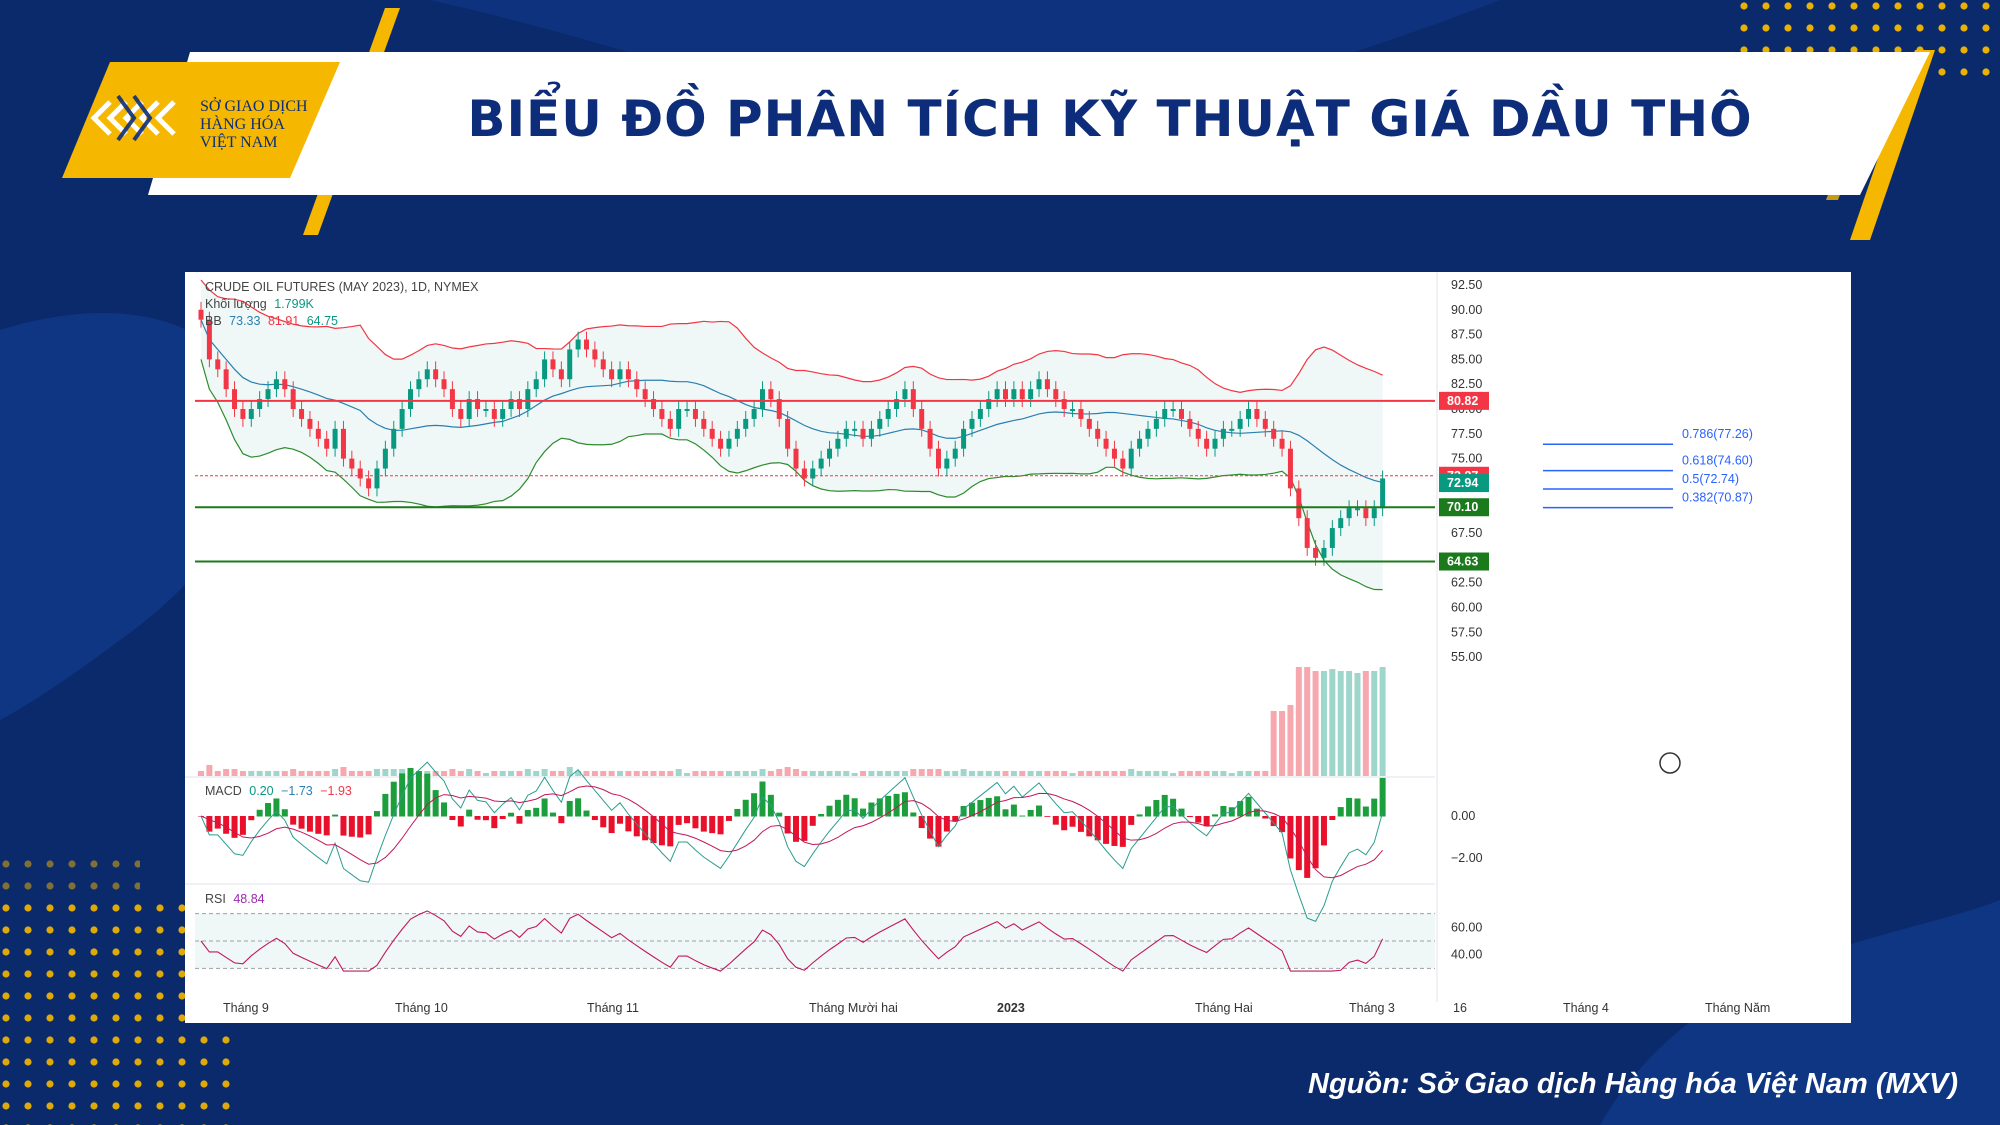  What do you see at coordinates (1466, 359) in the screenshot?
I see `price-axis-tick: 85.00` at bounding box center [1466, 359].